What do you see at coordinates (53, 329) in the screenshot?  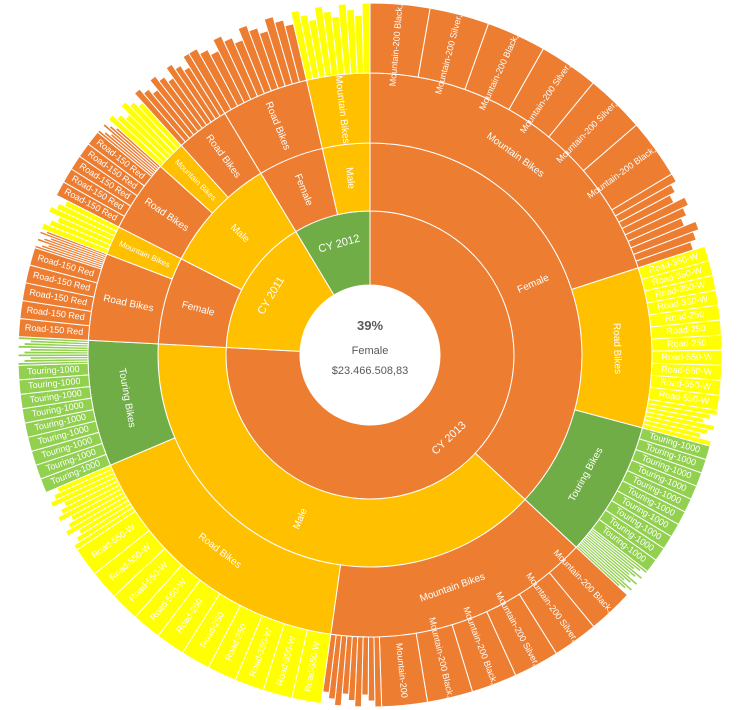 I see `product-label: Road-150 Red` at bounding box center [53, 329].